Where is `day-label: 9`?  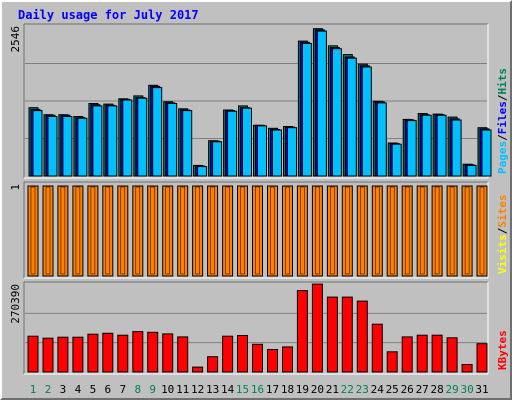 day-label: 9 is located at coordinates (152, 389).